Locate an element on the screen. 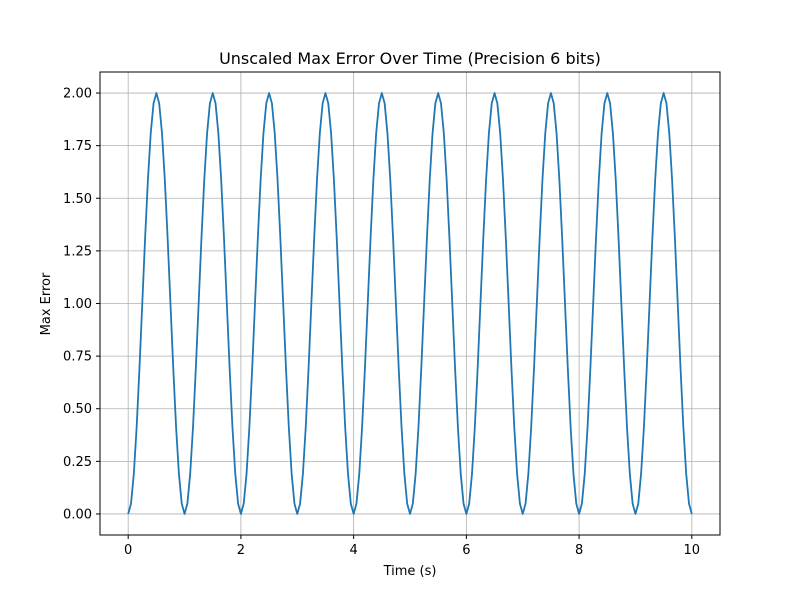  y-tick-label: 1.75 is located at coordinates (77, 146).